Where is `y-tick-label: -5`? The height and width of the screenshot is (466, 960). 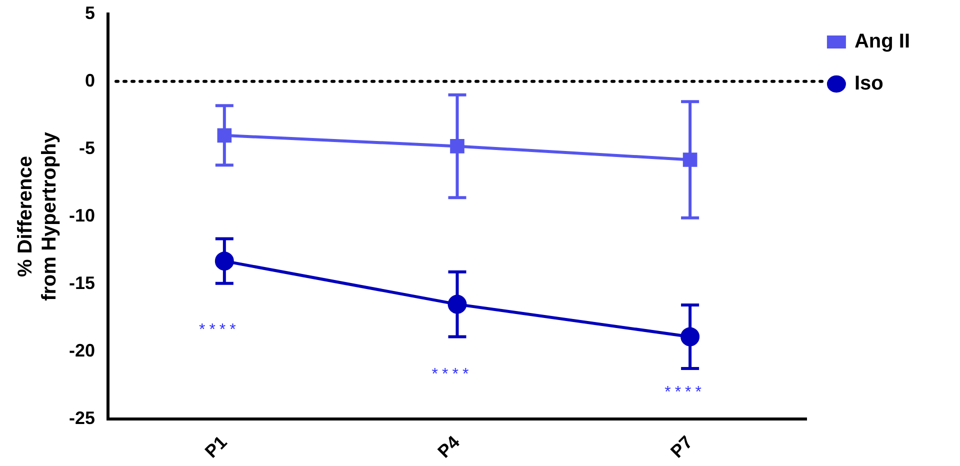 y-tick-label: -5 is located at coordinates (87, 148).